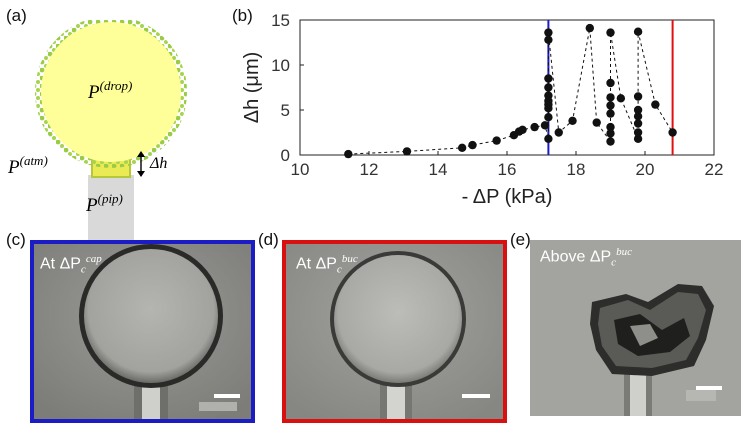  What do you see at coordinates (586, 257) in the screenshot?
I see `caption-e: Above ΔPcbuc` at bounding box center [586, 257].